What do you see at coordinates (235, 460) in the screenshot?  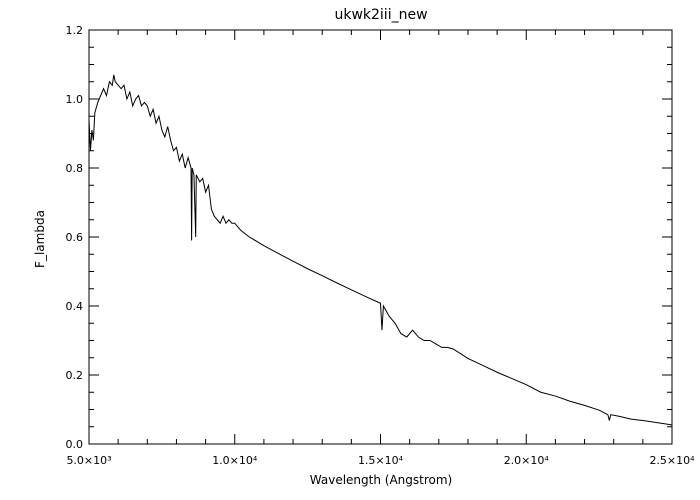 I see `x-tick-label: 1.0×10⁴` at bounding box center [235, 460].